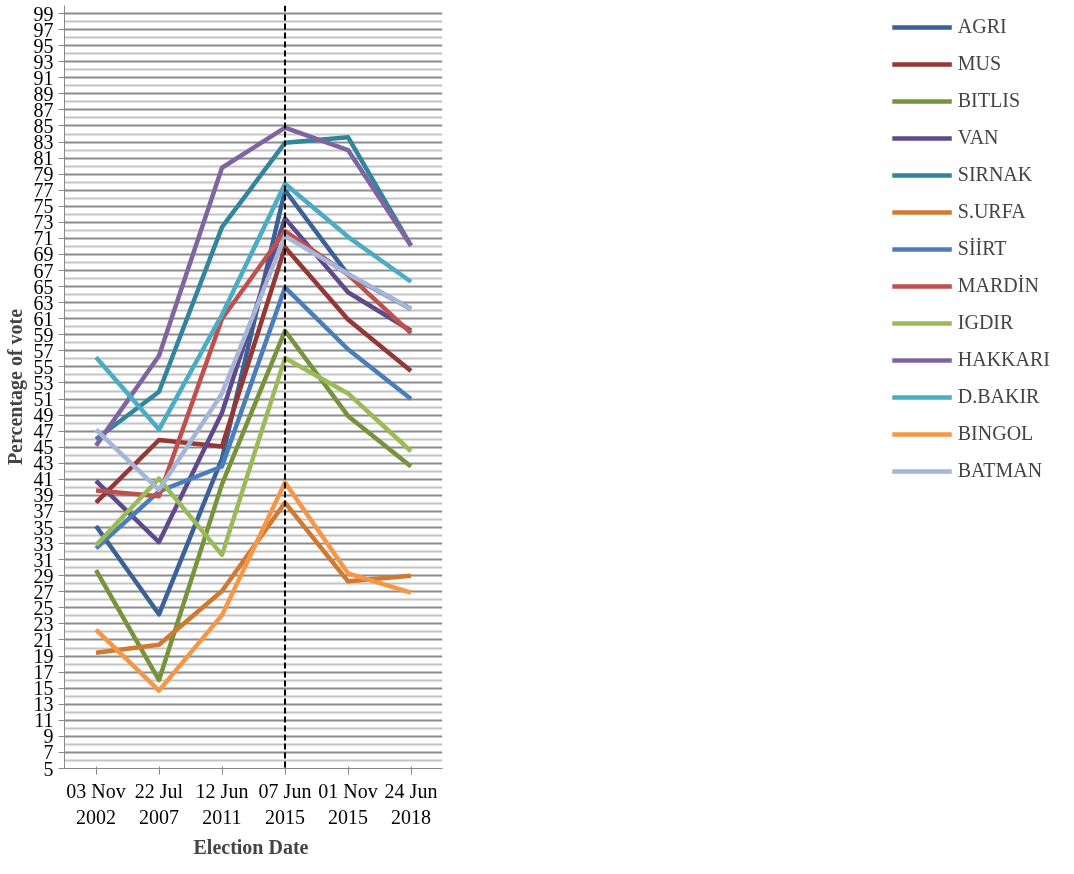 Image resolution: width=1074 pixels, height=874 pixels. What do you see at coordinates (159, 803) in the screenshot?
I see `x-tick-label: 22 Jul 2007` at bounding box center [159, 803].